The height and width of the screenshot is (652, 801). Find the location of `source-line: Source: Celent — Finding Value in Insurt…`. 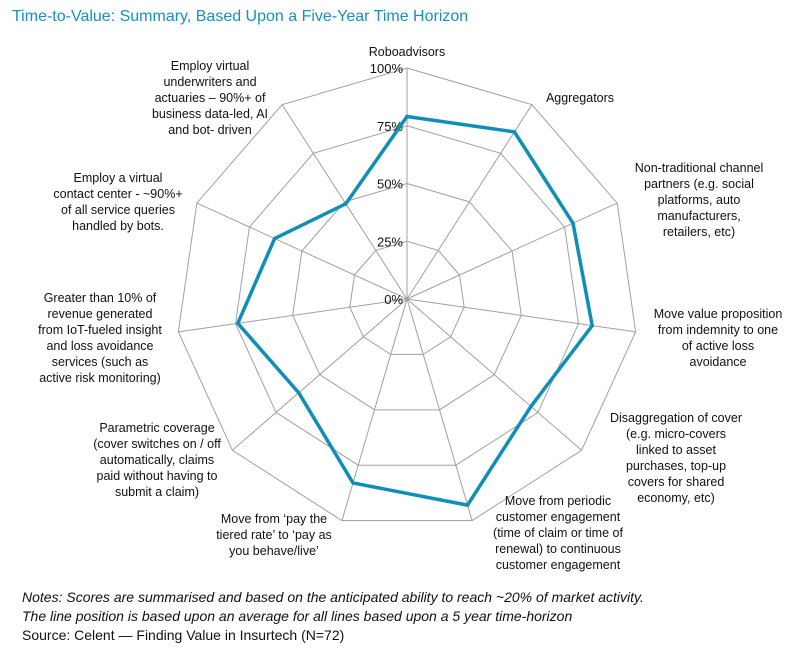

source-line: Source: Celent — Finding Value in Insurt… is located at coordinates (183, 635).